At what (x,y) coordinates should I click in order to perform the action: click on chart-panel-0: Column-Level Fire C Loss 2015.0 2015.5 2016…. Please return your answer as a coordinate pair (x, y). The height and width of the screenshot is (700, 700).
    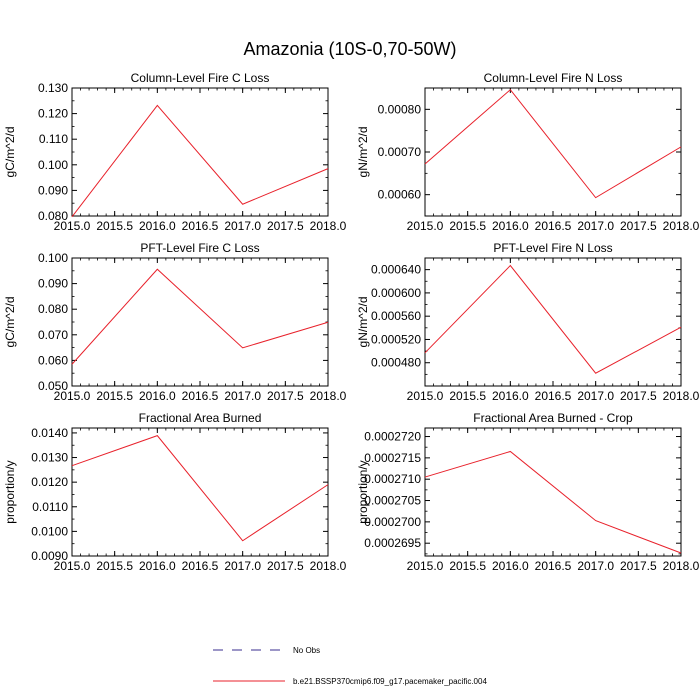
    Looking at the image, I should click on (175, 152).